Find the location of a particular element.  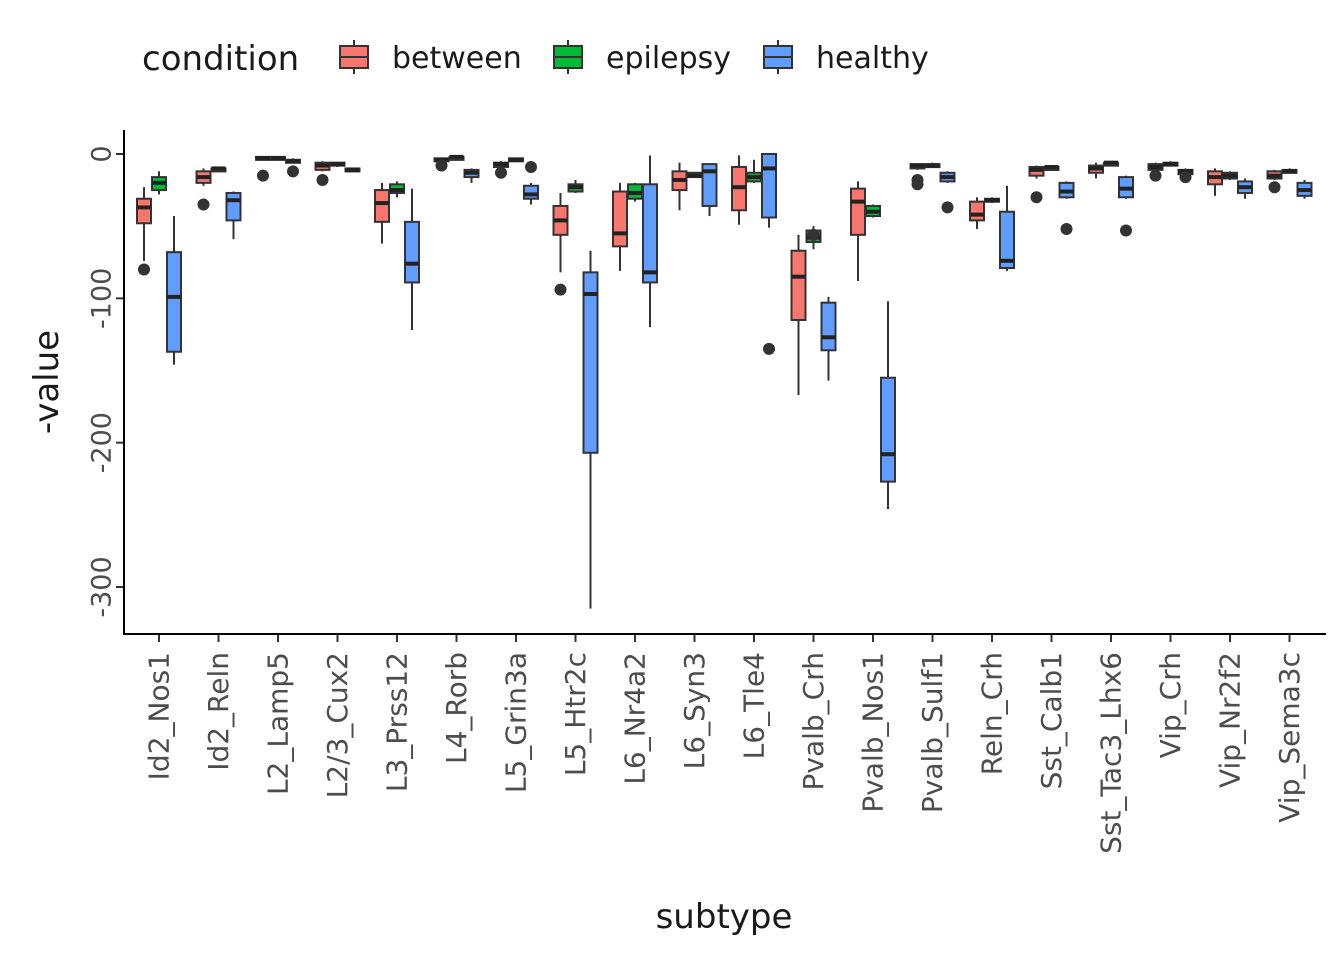

legend-title: condition is located at coordinates (220, 59).